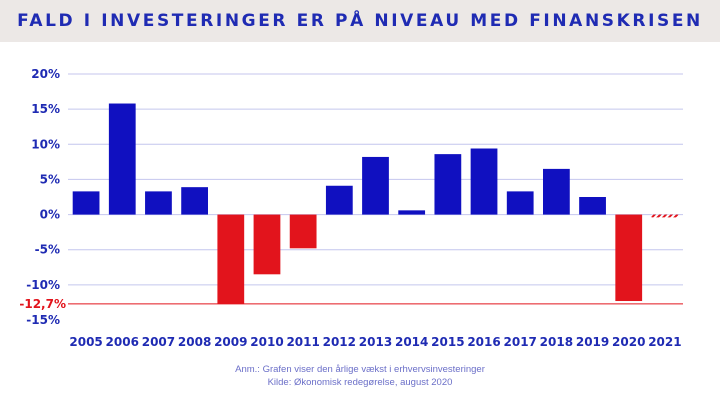 This screenshot has height=402, width=720. Describe the element at coordinates (302, 342) in the screenshot. I see `x-tick-label: 2011` at that location.